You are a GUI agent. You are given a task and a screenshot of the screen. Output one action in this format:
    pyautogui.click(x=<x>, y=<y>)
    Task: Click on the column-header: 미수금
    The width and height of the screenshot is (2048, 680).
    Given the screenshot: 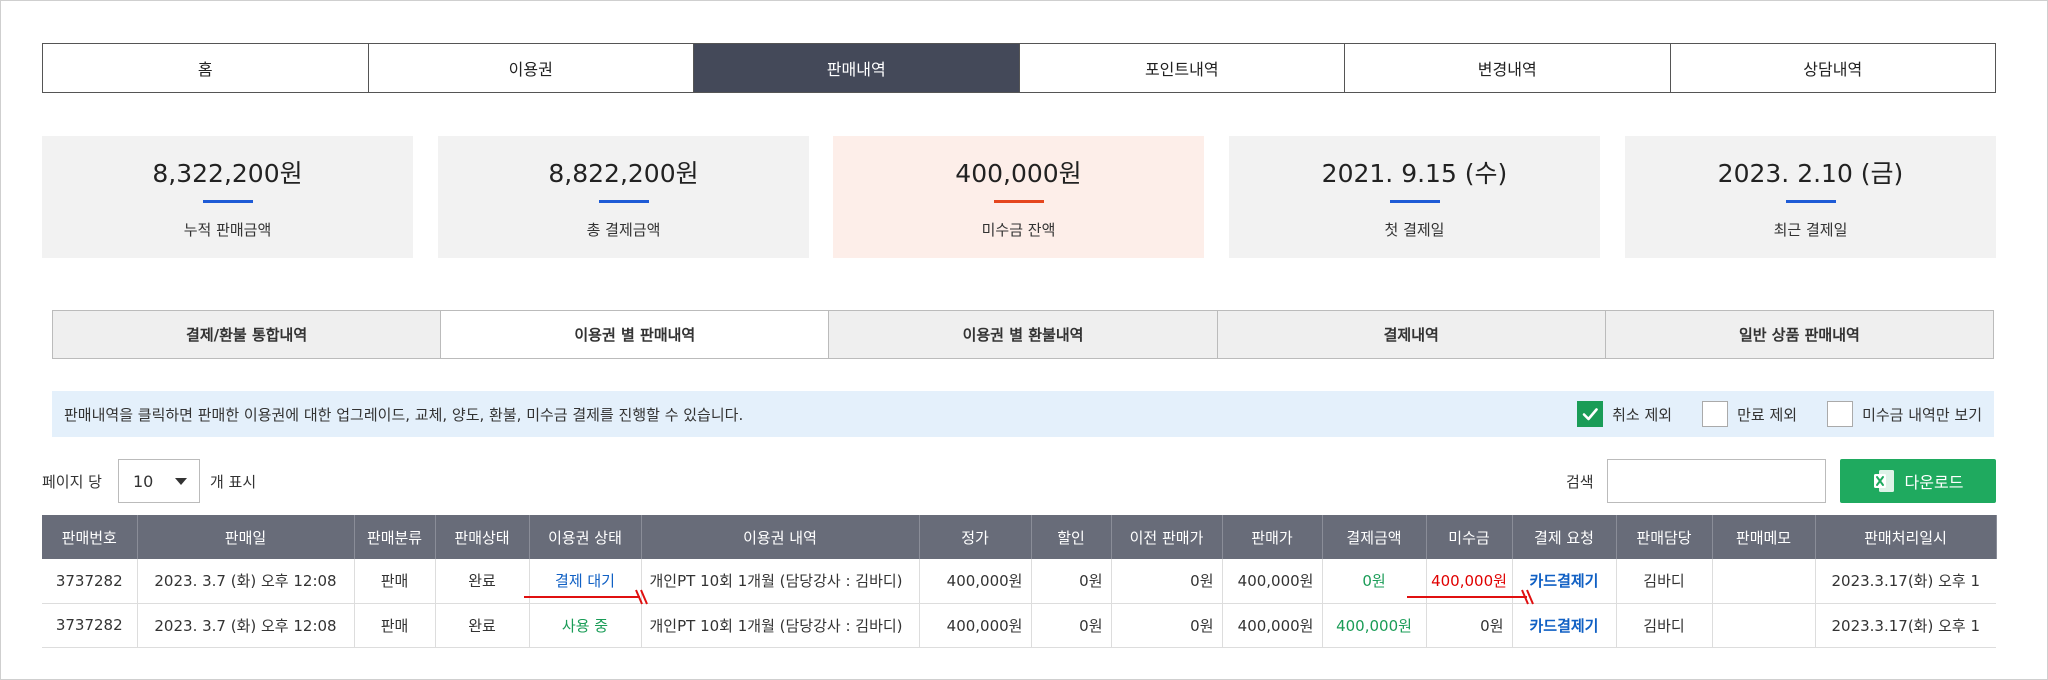 What is the action you would take?
    pyautogui.click(x=1469, y=537)
    